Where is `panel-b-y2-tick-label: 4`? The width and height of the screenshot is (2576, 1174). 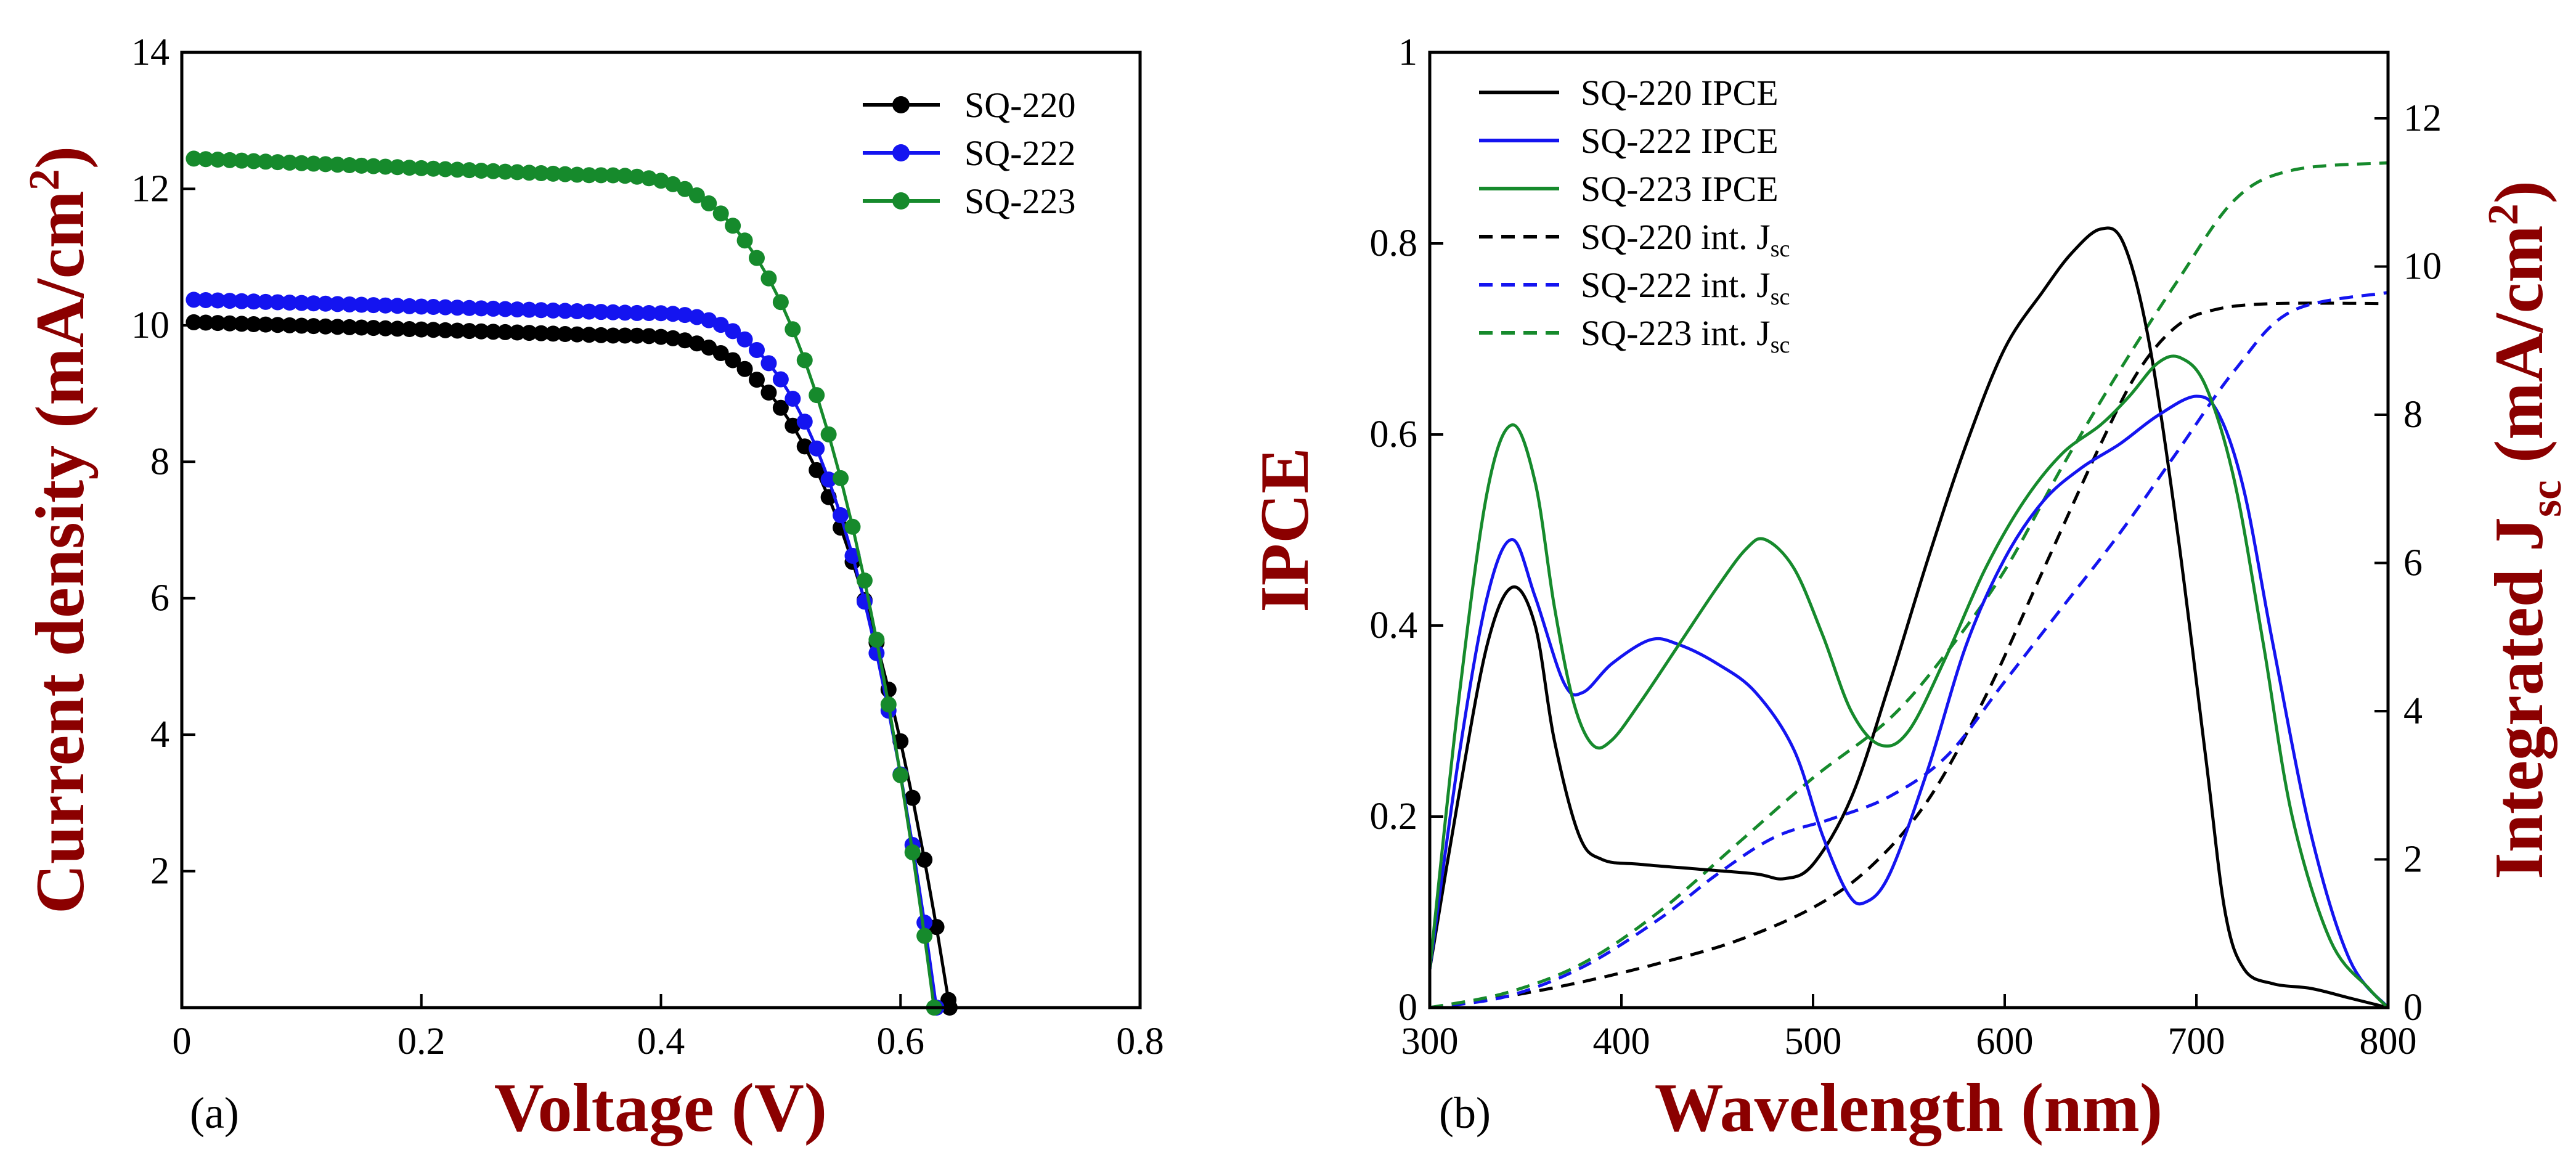 panel-b-y2-tick-label: 4 is located at coordinates (2413, 711).